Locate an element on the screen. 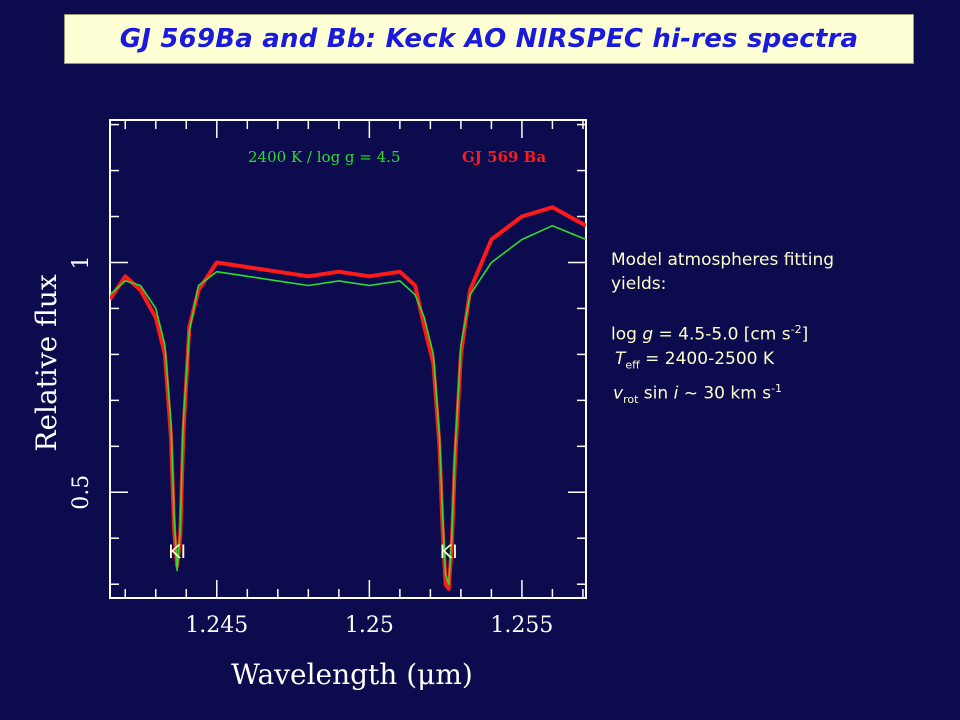 This screenshot has height=720, width=960. legend-observed: GJ 569 Ba is located at coordinates (504, 157).